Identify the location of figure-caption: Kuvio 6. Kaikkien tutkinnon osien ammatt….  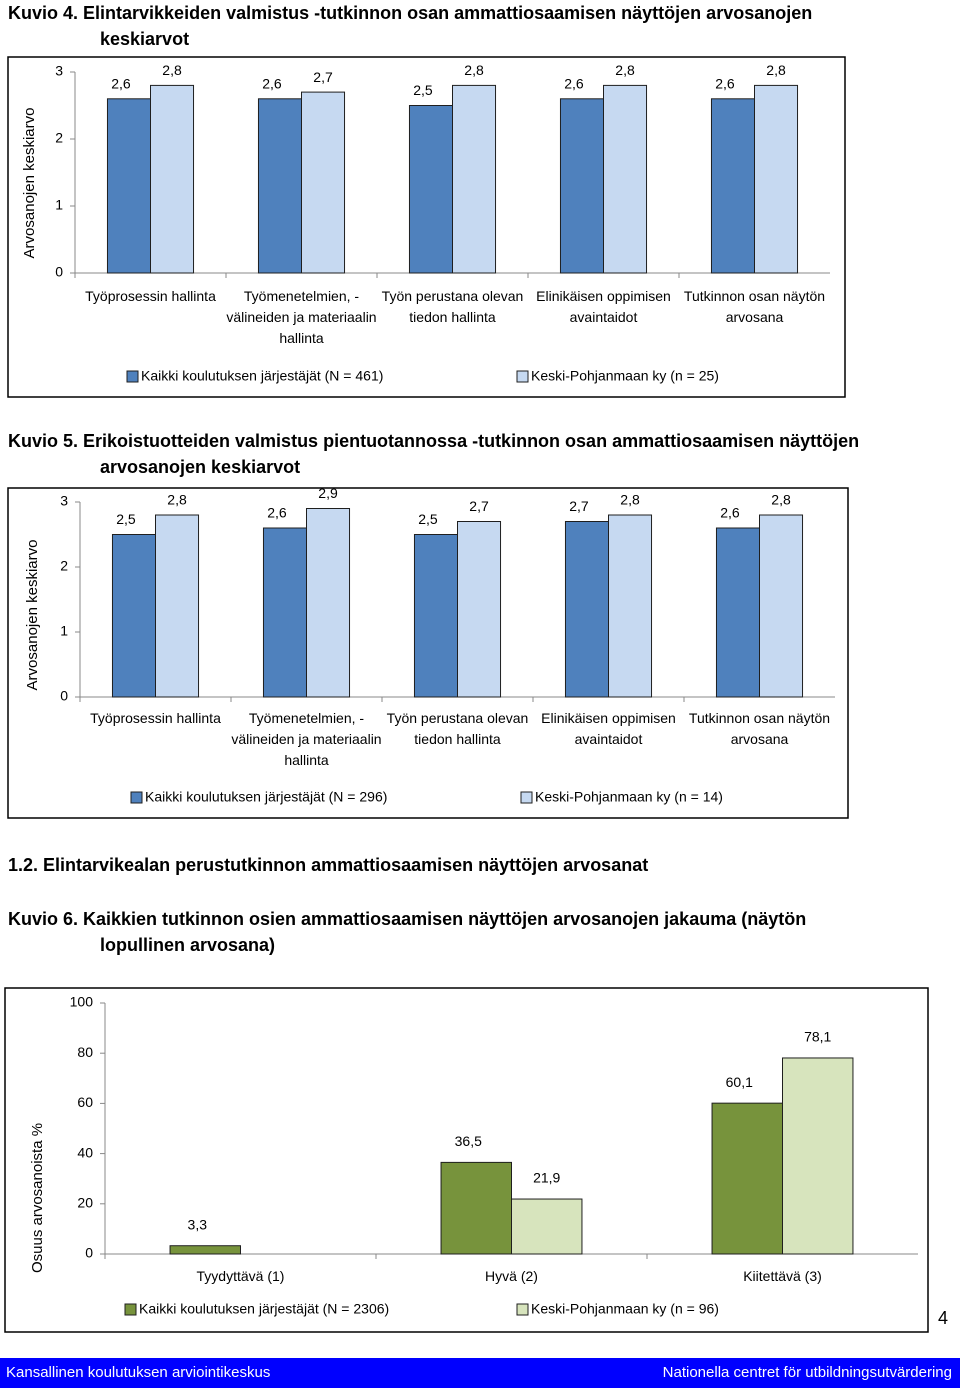
(407, 932).